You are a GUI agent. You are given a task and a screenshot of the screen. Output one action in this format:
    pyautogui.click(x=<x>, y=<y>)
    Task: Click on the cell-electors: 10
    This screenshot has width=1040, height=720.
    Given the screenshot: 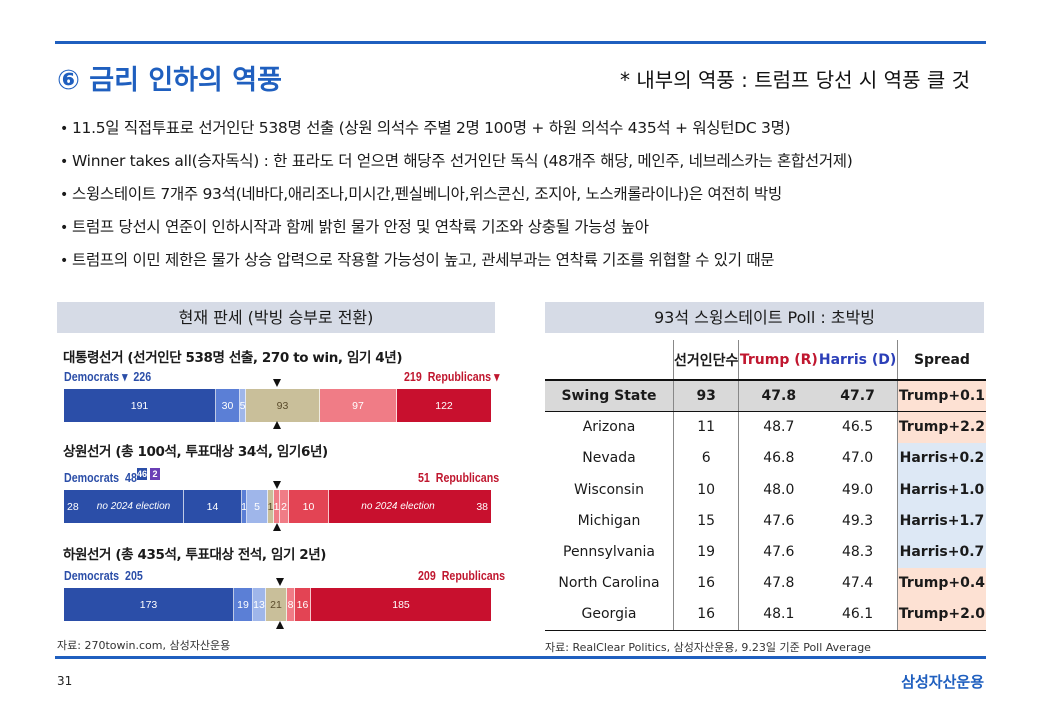 What is the action you would take?
    pyautogui.click(x=706, y=489)
    